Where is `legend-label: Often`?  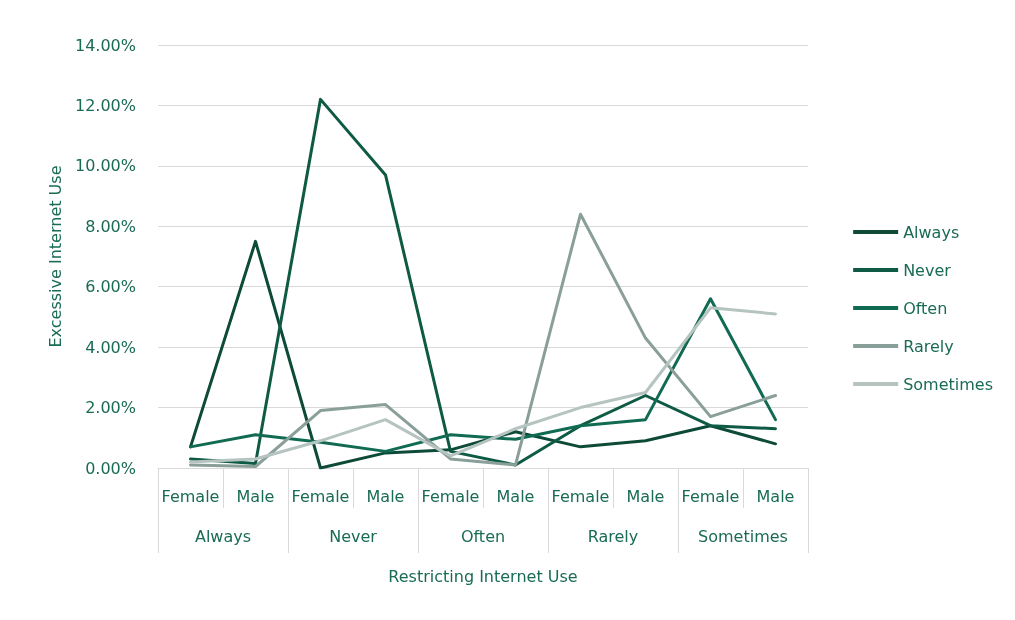 legend-label: Often is located at coordinates (925, 308).